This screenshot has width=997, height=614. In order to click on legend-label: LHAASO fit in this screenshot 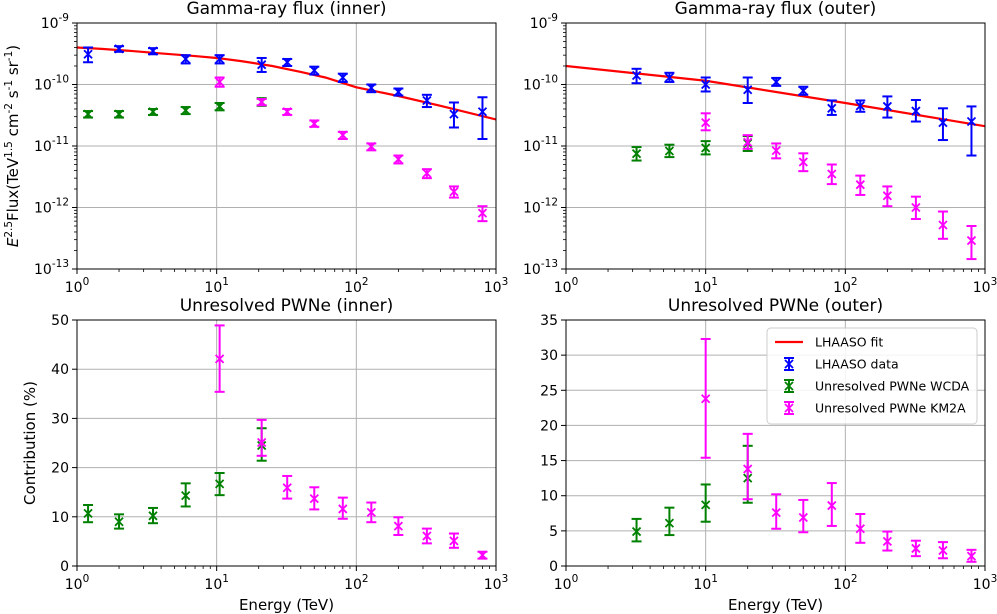, I will do `click(849, 342)`.